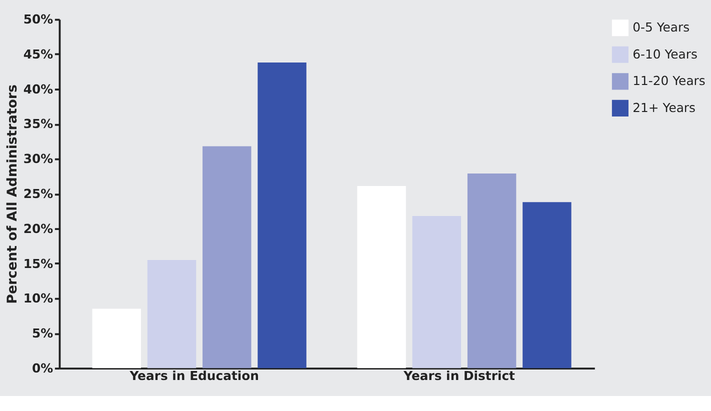 The width and height of the screenshot is (711, 411). Describe the element at coordinates (38, 88) in the screenshot. I see `y-tick-label: 40%` at that location.